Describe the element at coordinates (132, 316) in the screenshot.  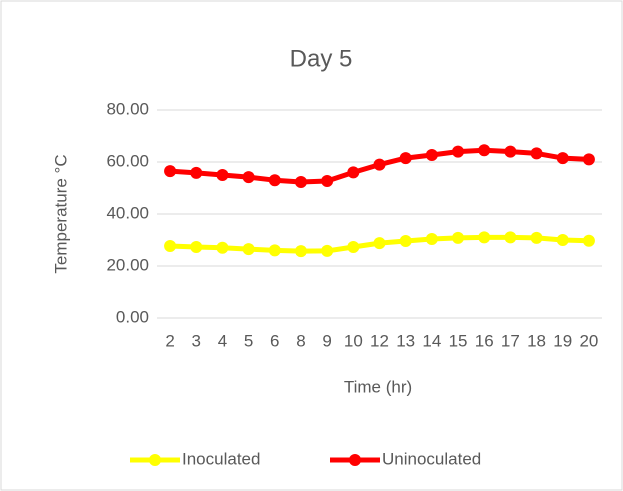
I see `y-tick-label: 0.00` at that location.